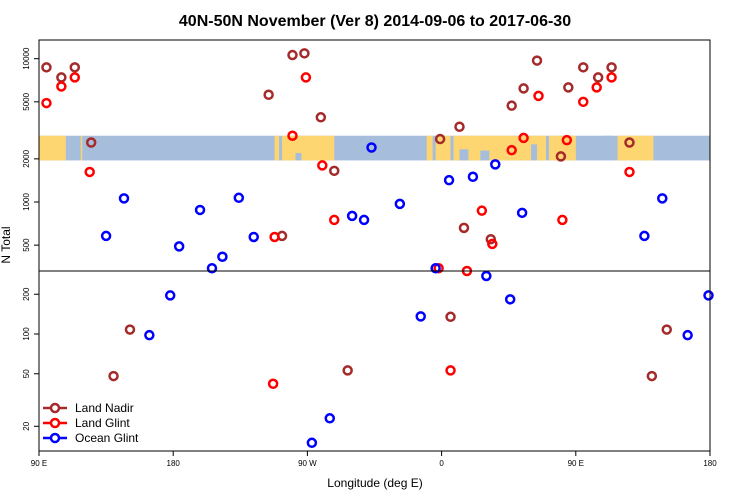 This screenshot has width=750, height=500. I want to click on y-tick-label: 2000, so click(26, 158).